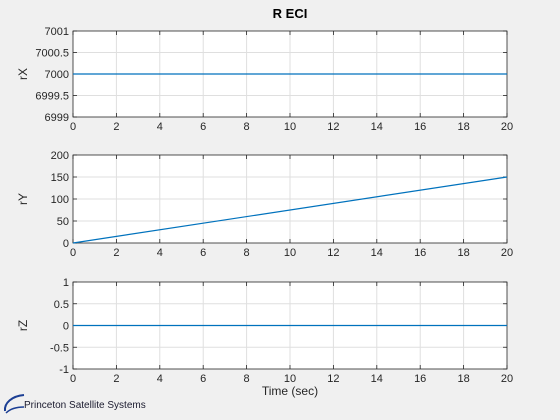  I want to click on y-tick-label: 0.5, so click(61, 305).